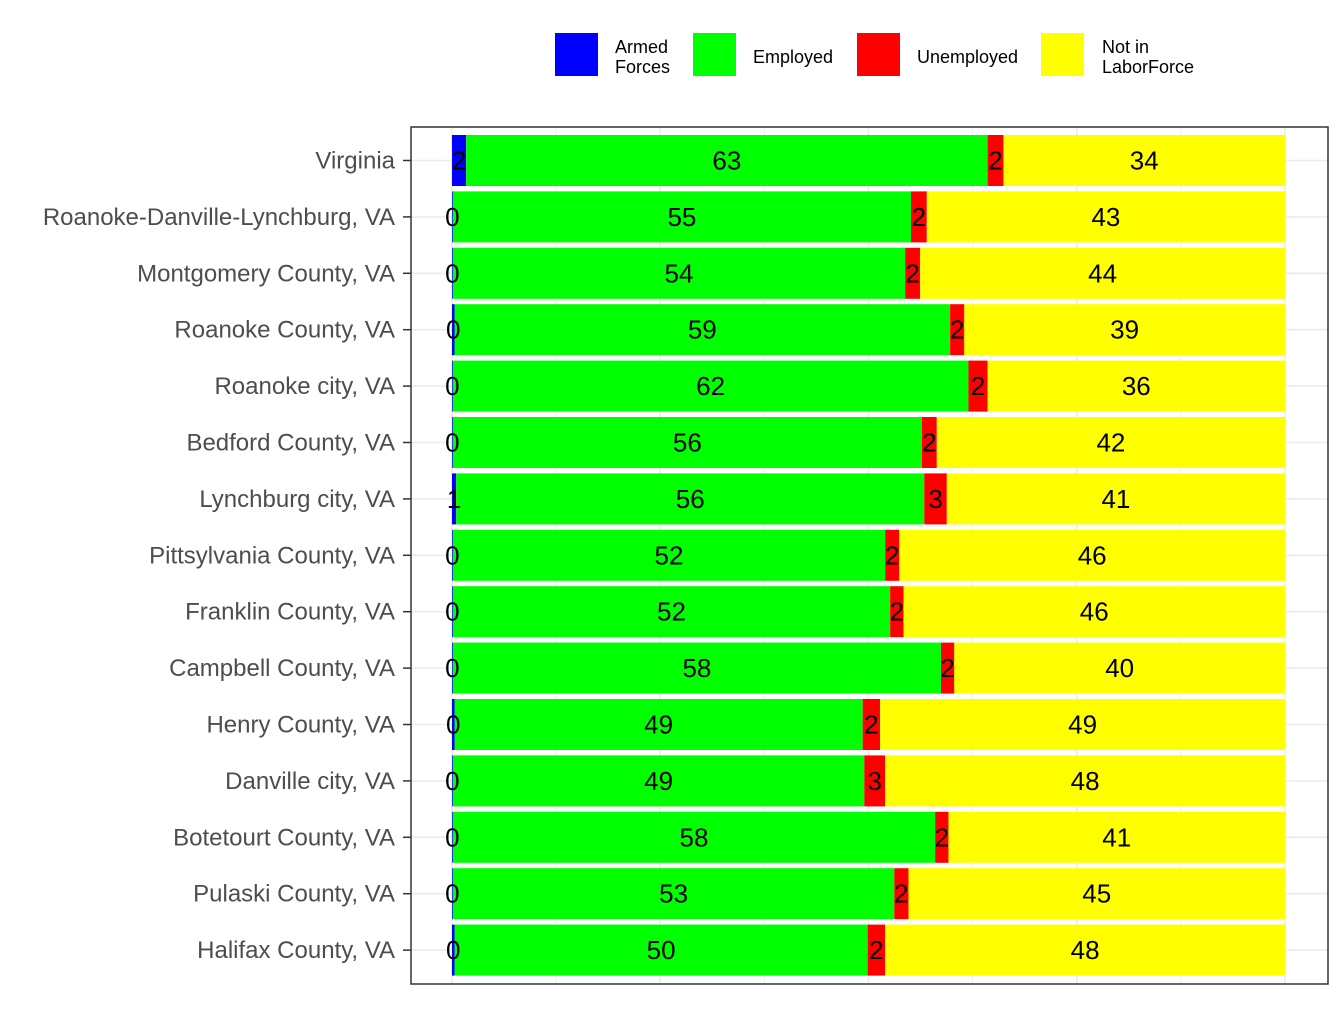  I want to click on bar-not-in-laborforce-franklin-county-va, so click(1094, 612).